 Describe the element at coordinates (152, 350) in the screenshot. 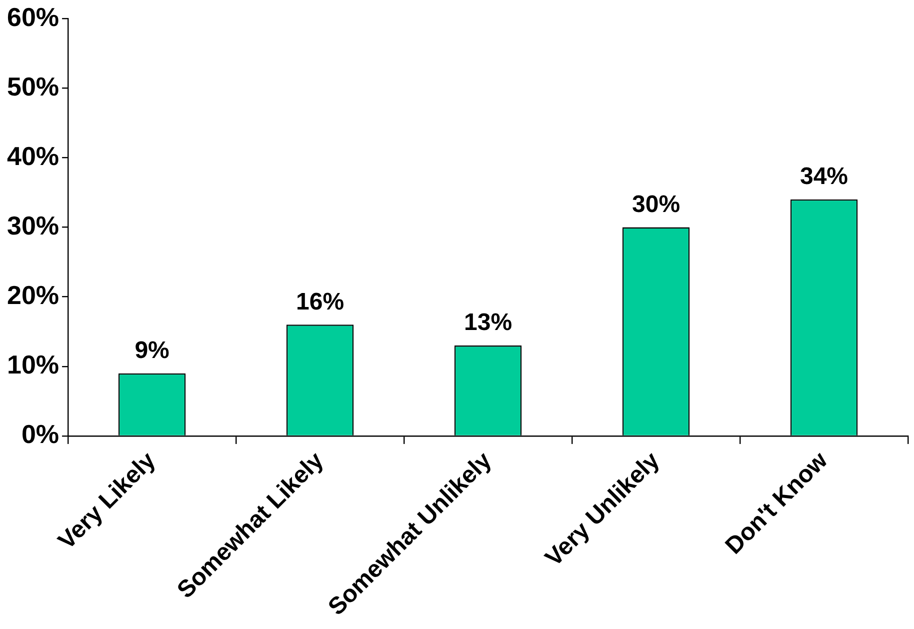

I see `data-label: 9%` at that location.